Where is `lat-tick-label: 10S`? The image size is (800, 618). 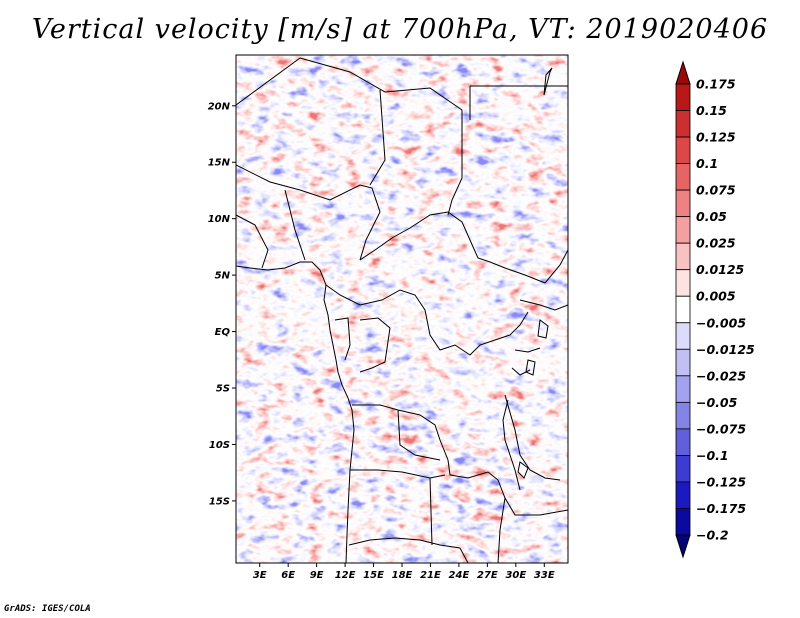
lat-tick-label: 10S is located at coordinates (219, 445).